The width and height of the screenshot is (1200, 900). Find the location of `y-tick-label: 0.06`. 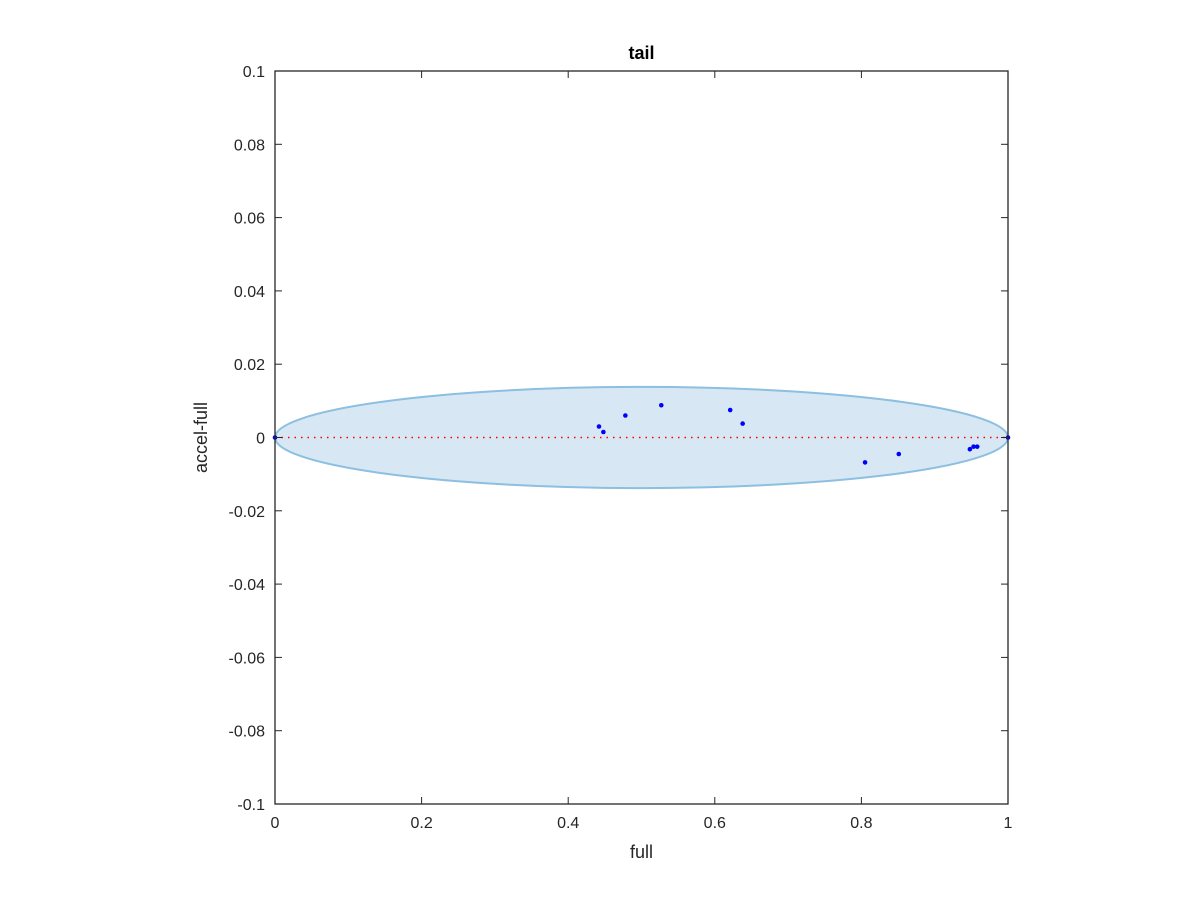

y-tick-label: 0.06 is located at coordinates (249, 219).